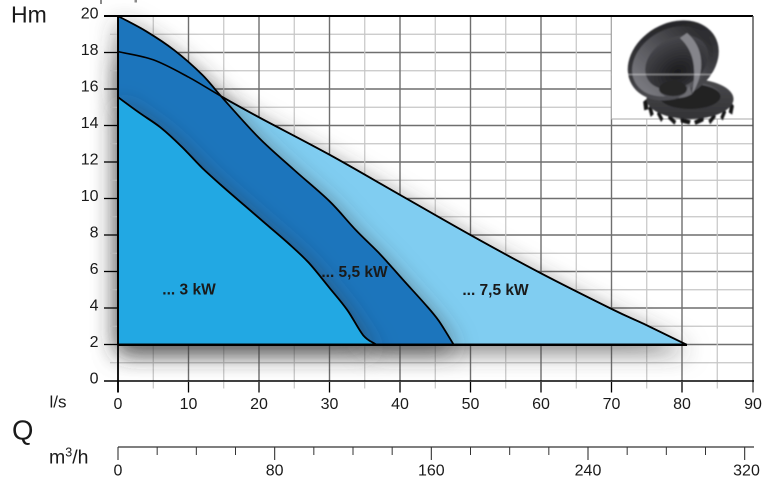 This screenshot has height=485, width=782. I want to click on svg-text: 14, so click(90, 123).